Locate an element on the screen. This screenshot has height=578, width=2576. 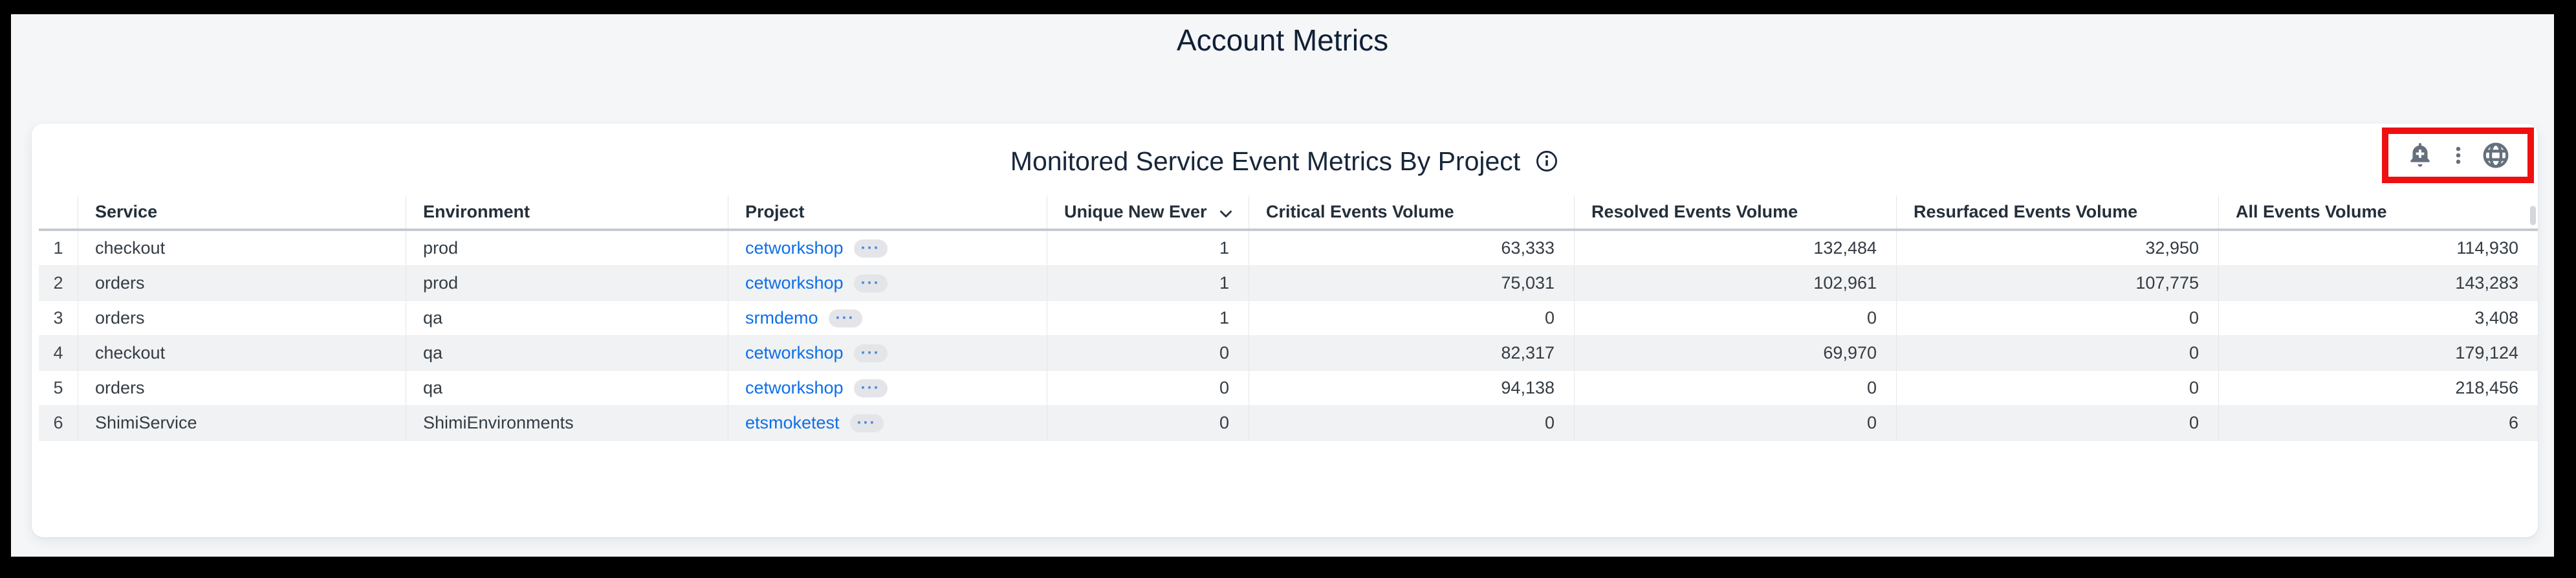
column-header-label: All Events Volume is located at coordinates (2311, 211).